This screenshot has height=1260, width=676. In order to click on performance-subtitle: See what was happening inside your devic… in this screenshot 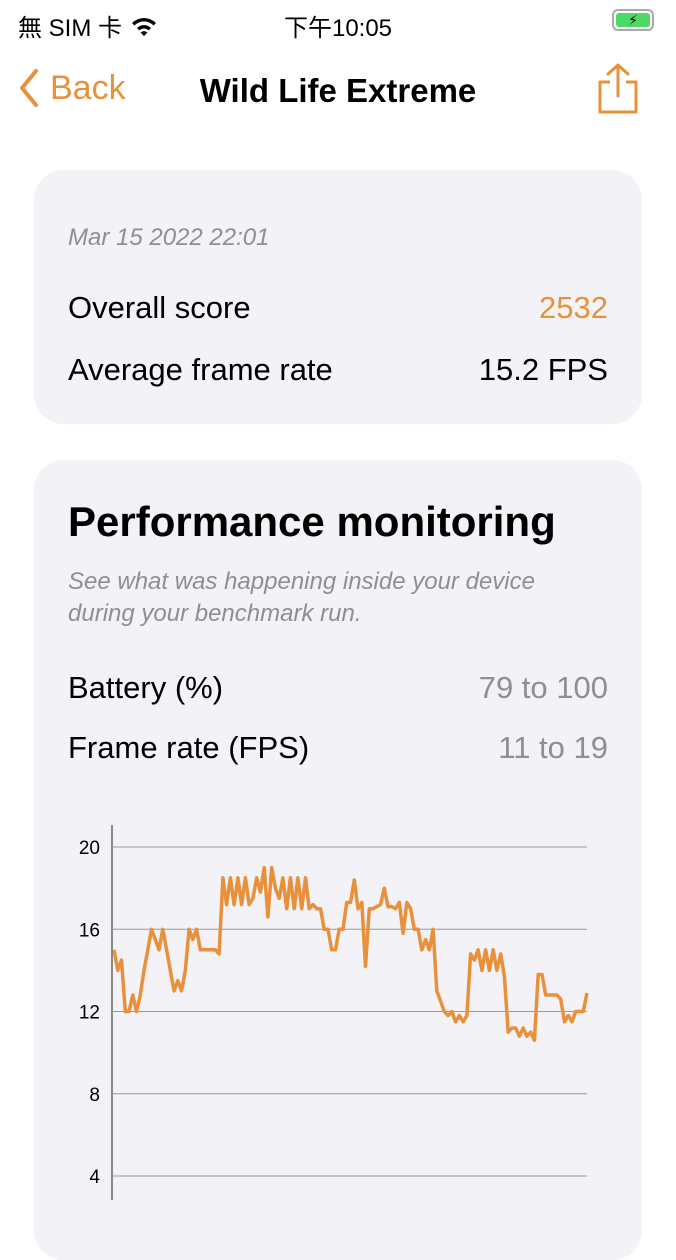, I will do `click(301, 597)`.